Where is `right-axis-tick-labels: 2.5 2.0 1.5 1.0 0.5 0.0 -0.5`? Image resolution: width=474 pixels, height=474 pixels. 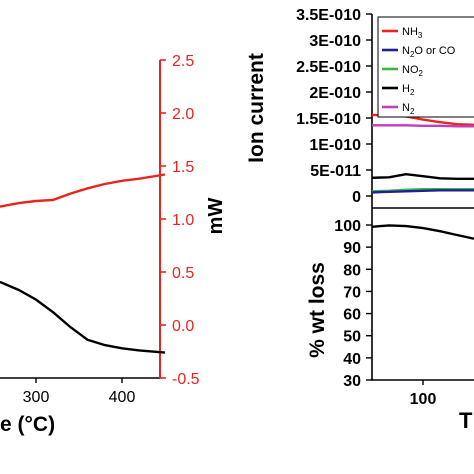 right-axis-tick-labels: 2.5 2.0 1.5 1.0 0.5 0.0 -0.5 is located at coordinates (186, 220).